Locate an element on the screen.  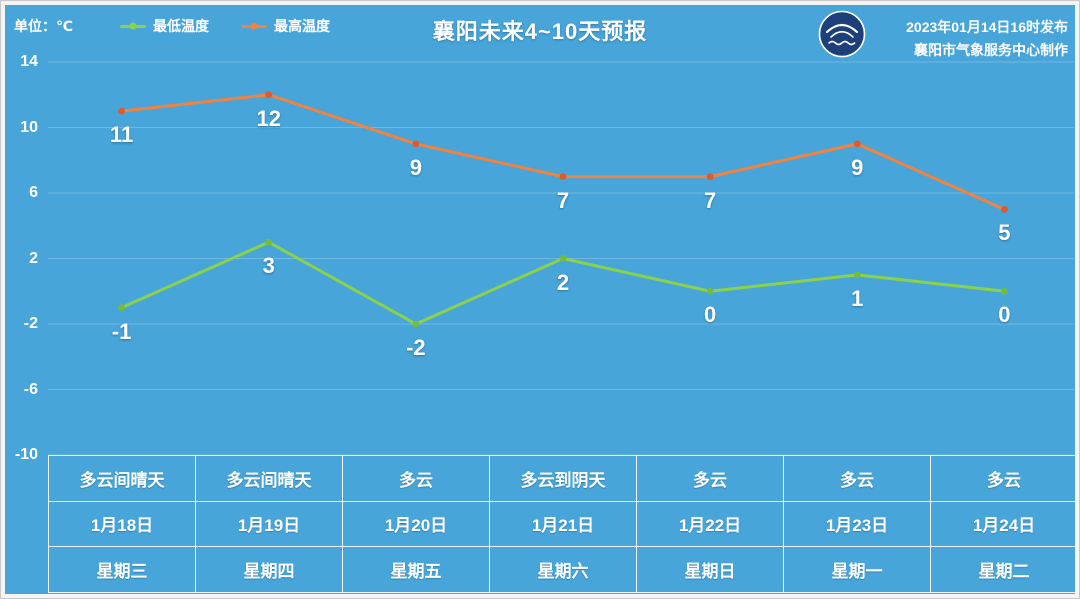
table-cell-date: 1月22日 is located at coordinates (710, 524).